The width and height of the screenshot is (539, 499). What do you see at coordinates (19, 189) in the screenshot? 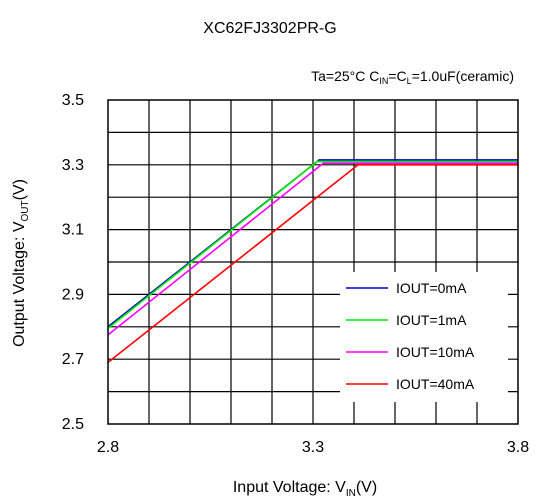
I see `y-axis-label-unit: (V)` at bounding box center [19, 189].